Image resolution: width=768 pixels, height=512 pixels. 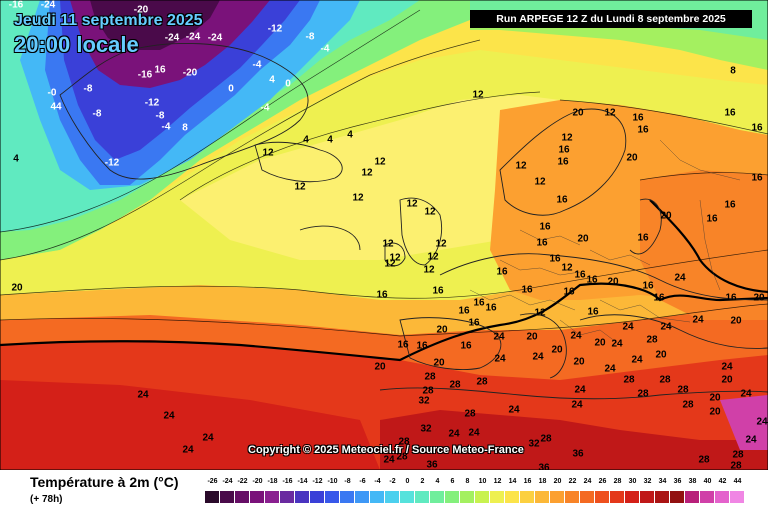 I want to click on color-scale-label: 34, so click(x=662, y=481).